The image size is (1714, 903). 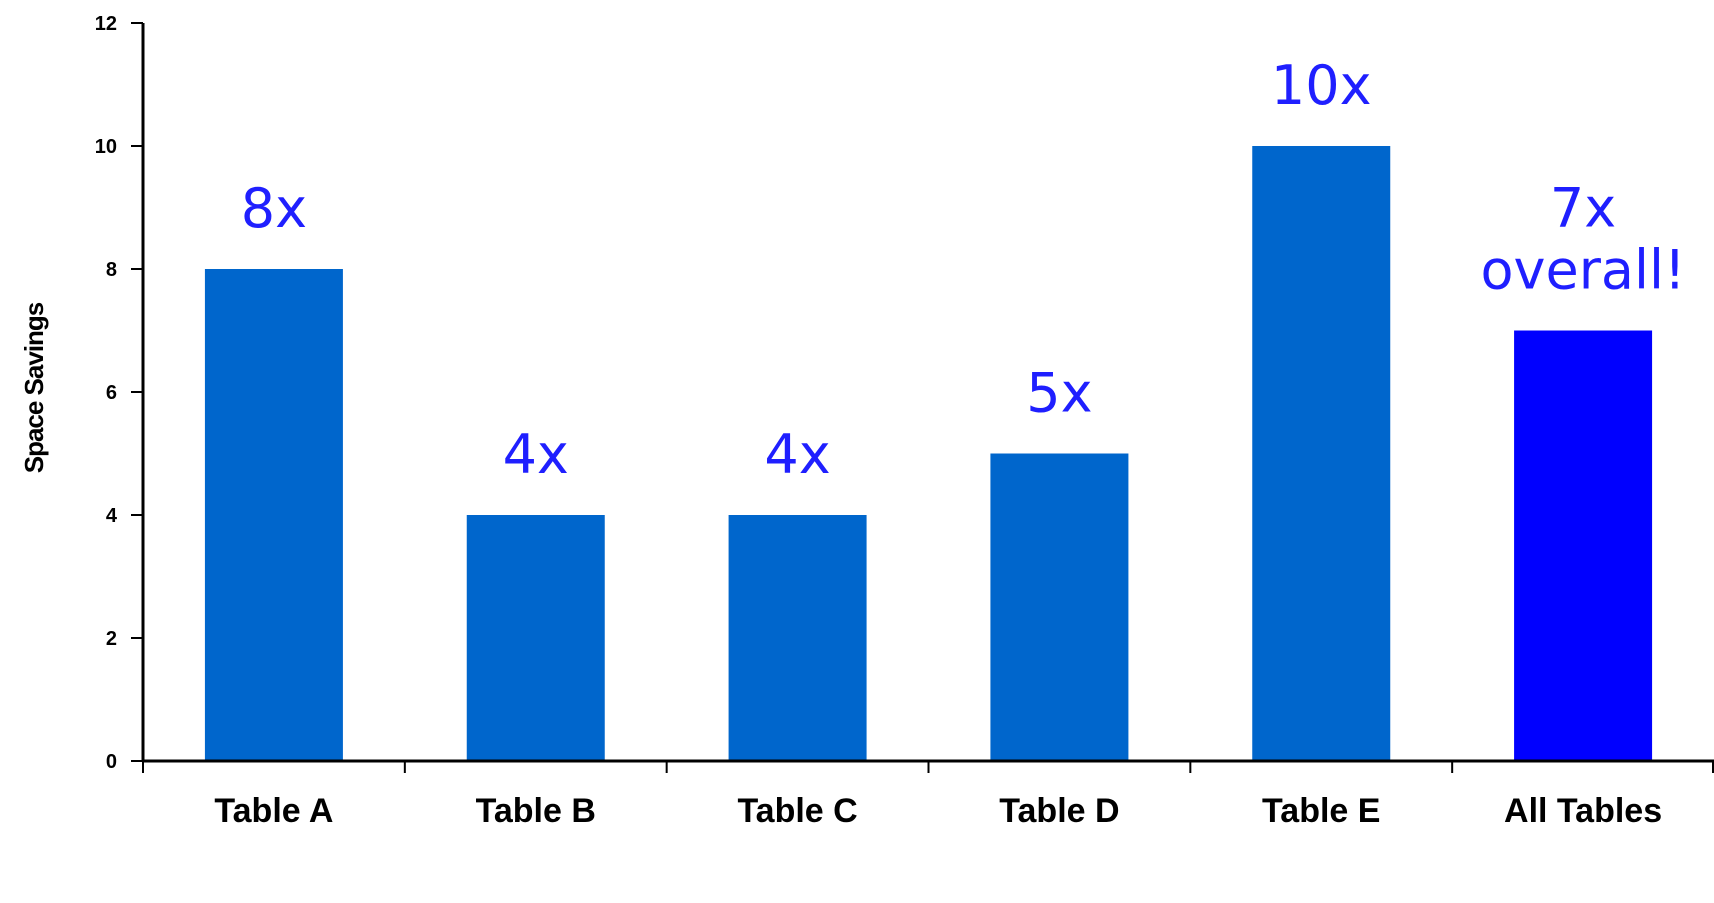 What do you see at coordinates (111, 393) in the screenshot?
I see `y-tick-label-3: 6` at bounding box center [111, 393].